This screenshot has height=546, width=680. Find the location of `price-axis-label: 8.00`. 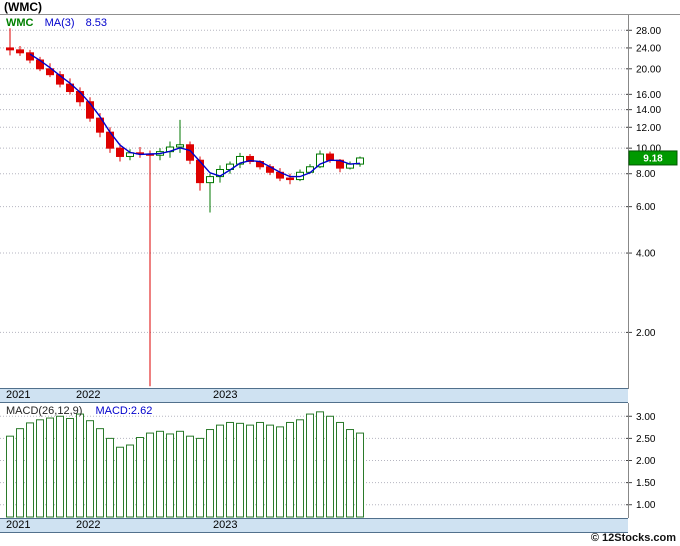

price-axis-label: 8.00 is located at coordinates (646, 174).